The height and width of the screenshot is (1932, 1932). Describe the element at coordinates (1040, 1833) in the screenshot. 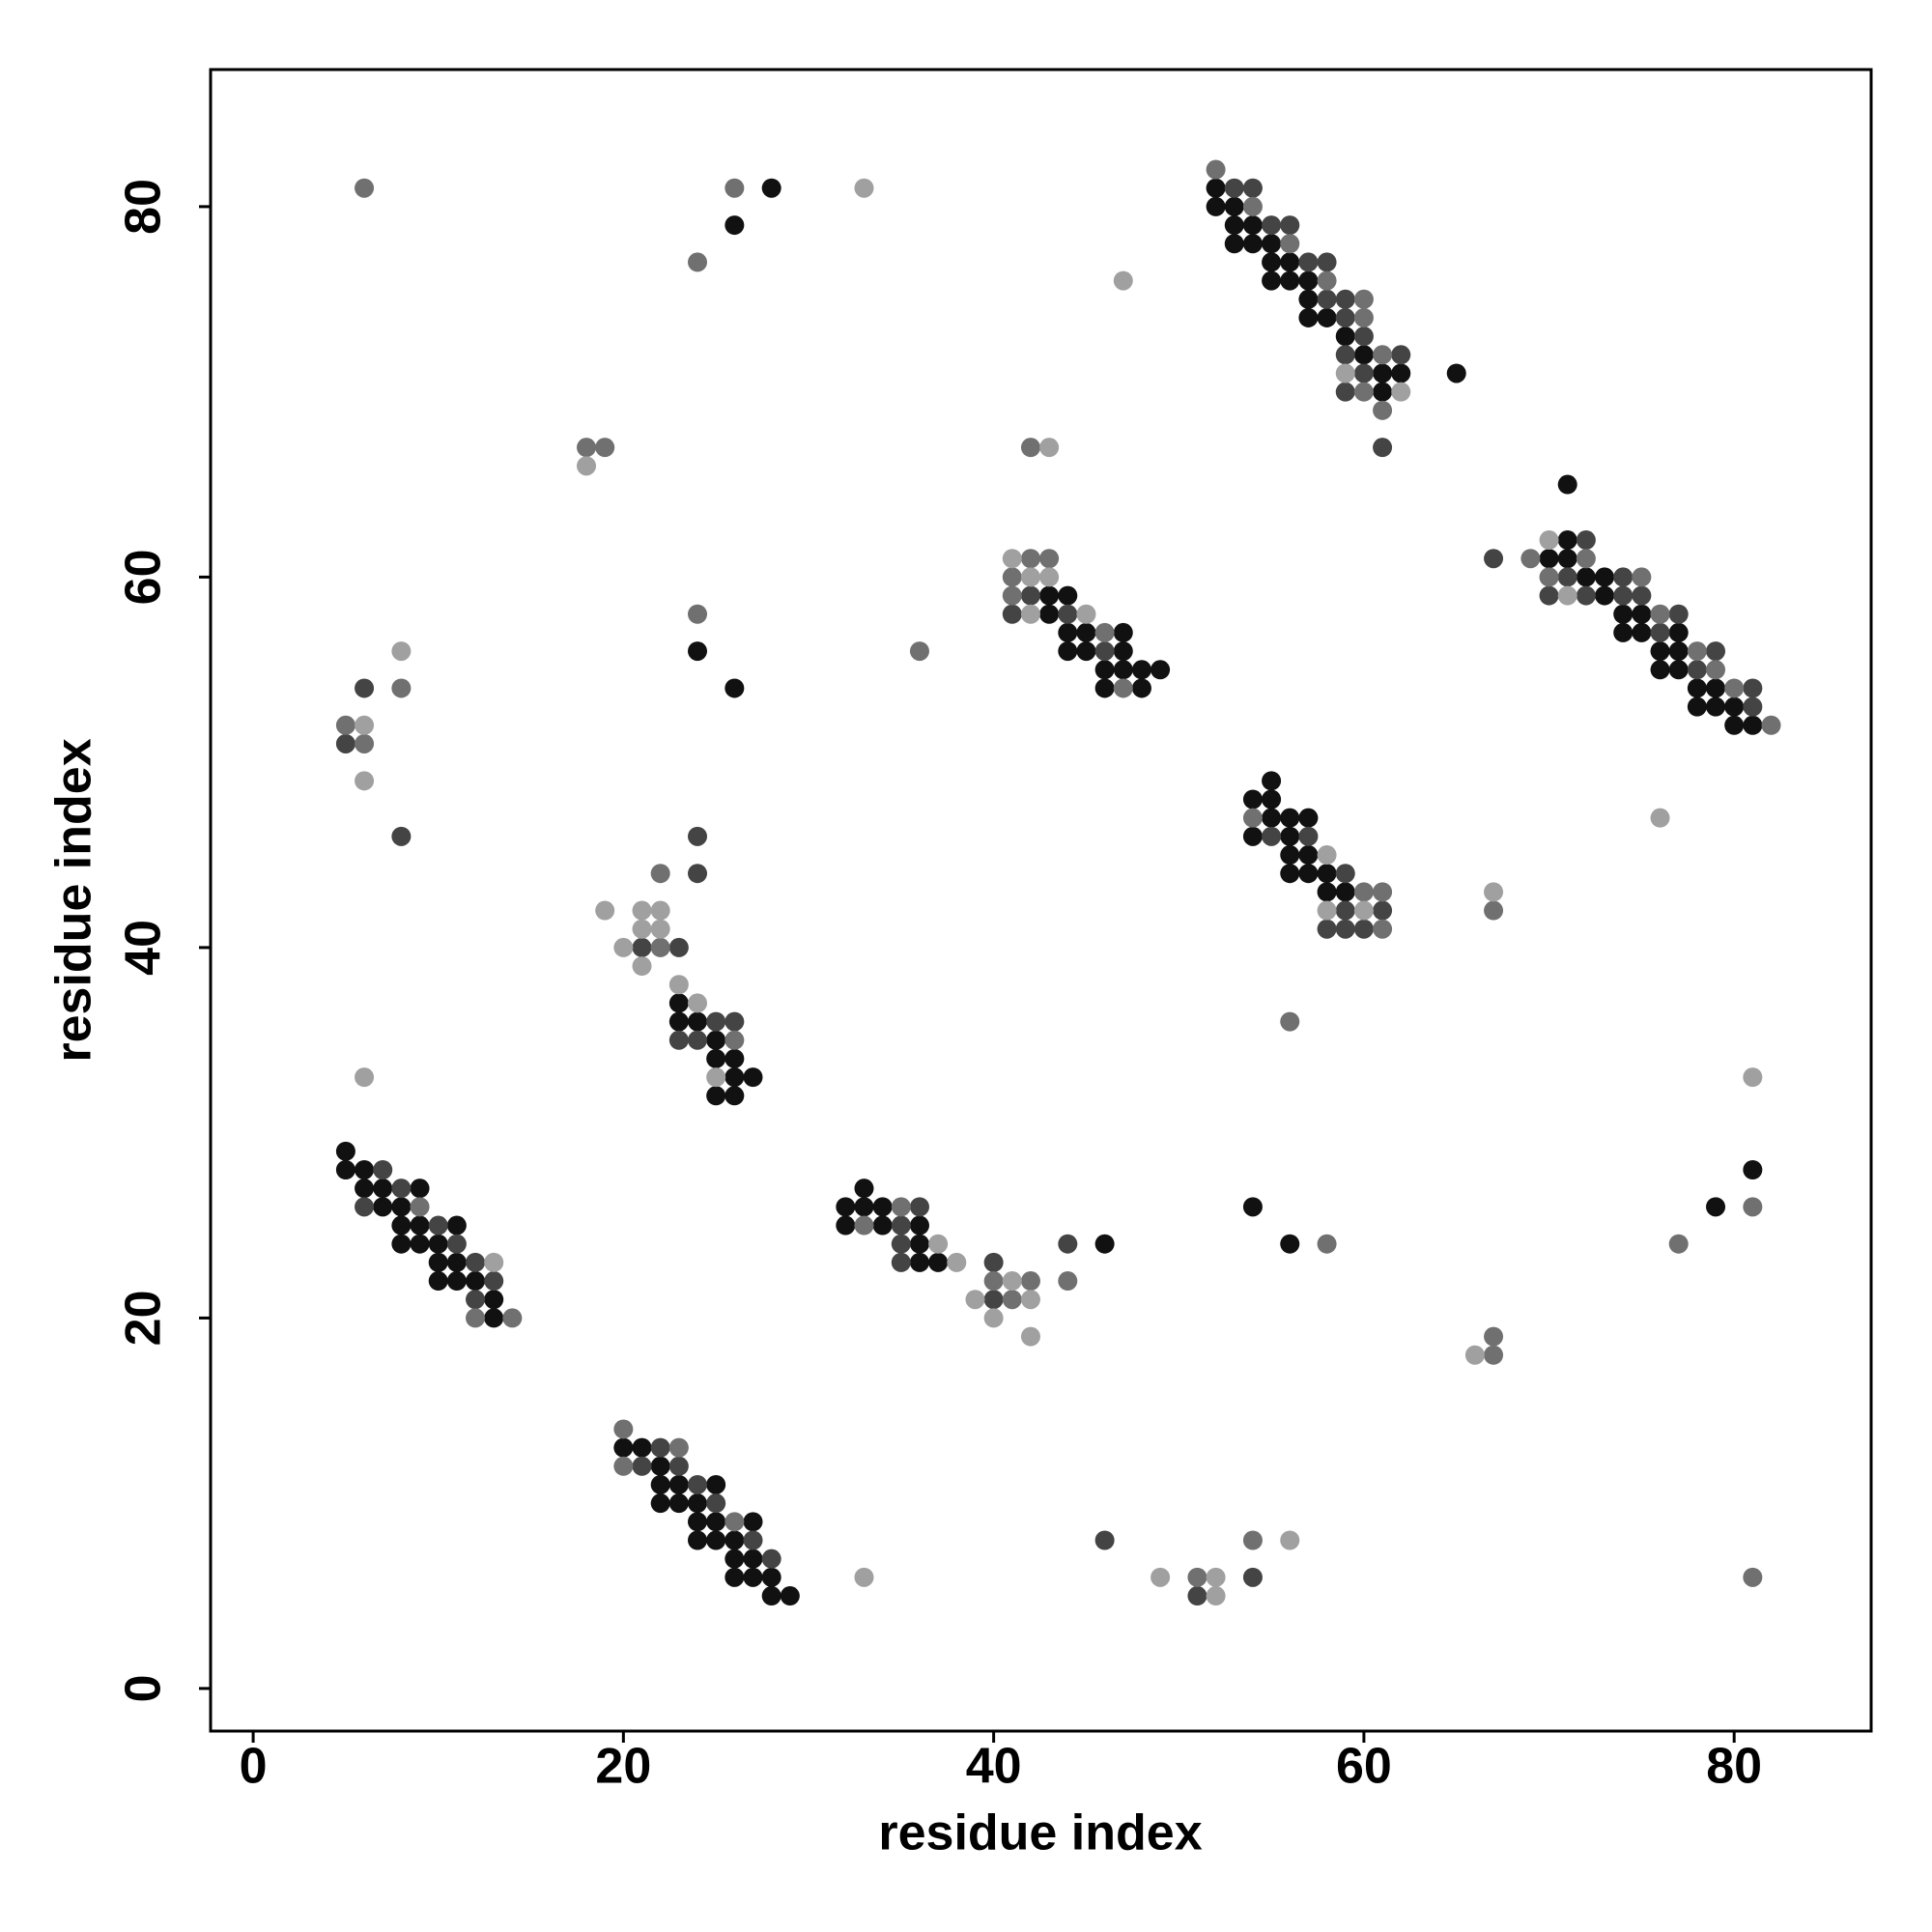

I see `x-axis-label: residue index` at that location.